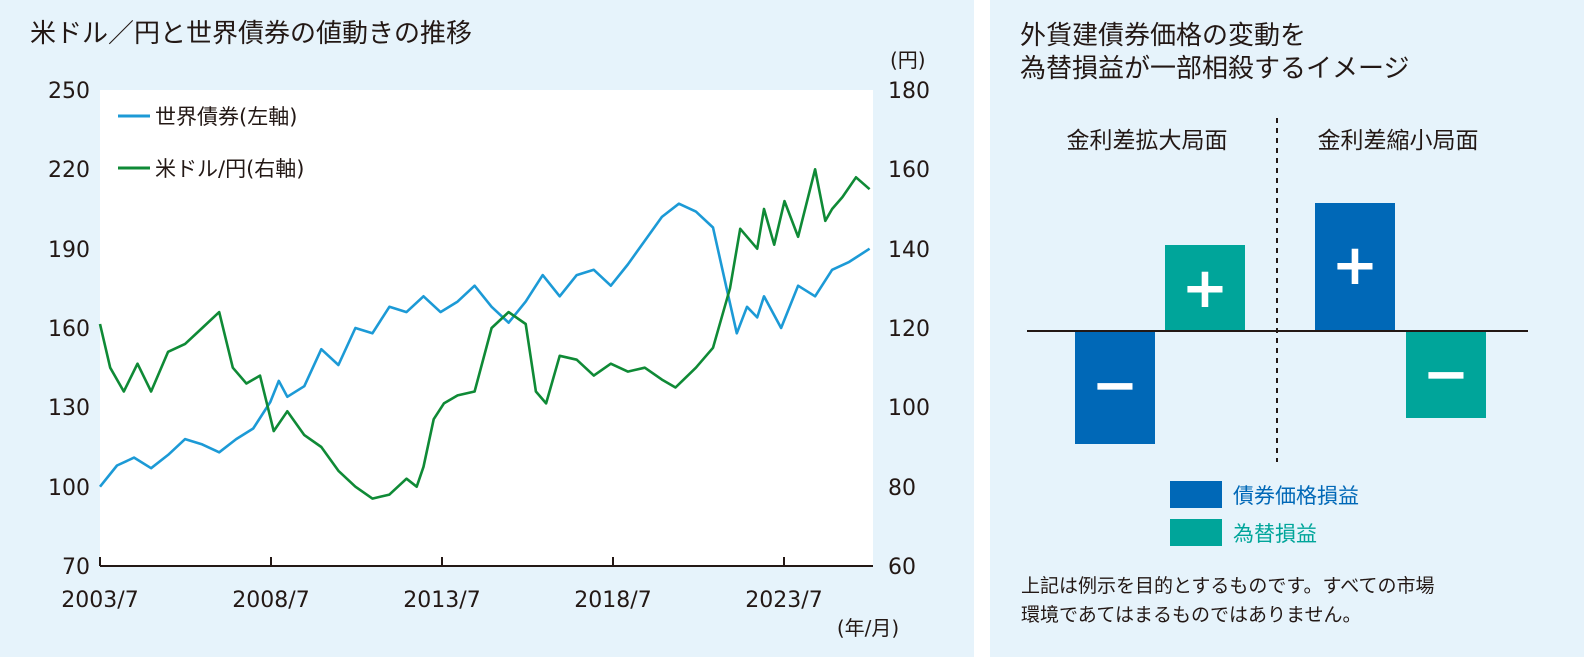 The width and height of the screenshot is (1584, 657). Describe the element at coordinates (612, 600) in the screenshot. I see `x-tick-label: 2018/7` at that location.